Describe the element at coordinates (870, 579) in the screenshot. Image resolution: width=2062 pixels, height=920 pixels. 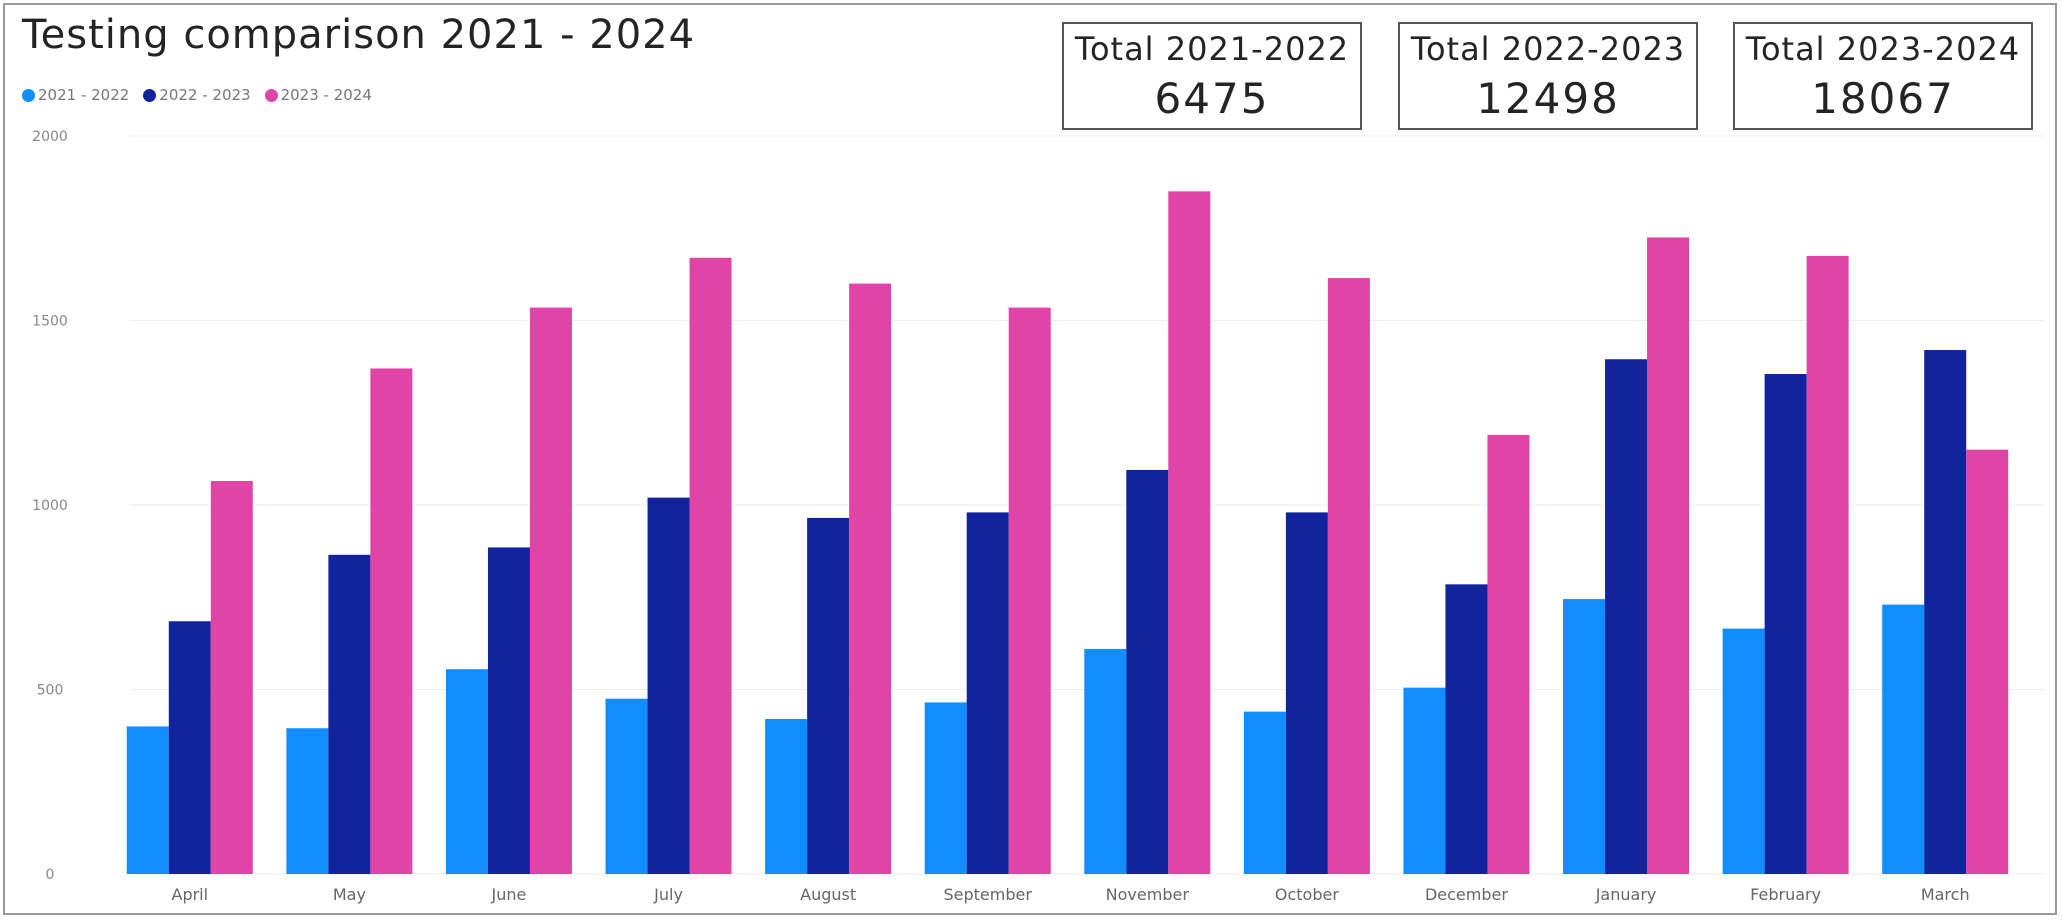
I see `bar-august-2023-2024` at that location.